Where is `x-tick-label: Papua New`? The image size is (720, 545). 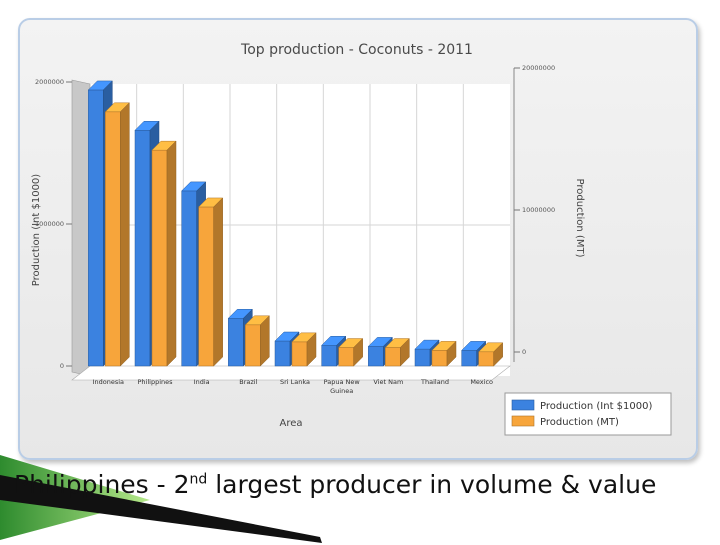
x-tick-label: Papua New is located at coordinates (342, 382).